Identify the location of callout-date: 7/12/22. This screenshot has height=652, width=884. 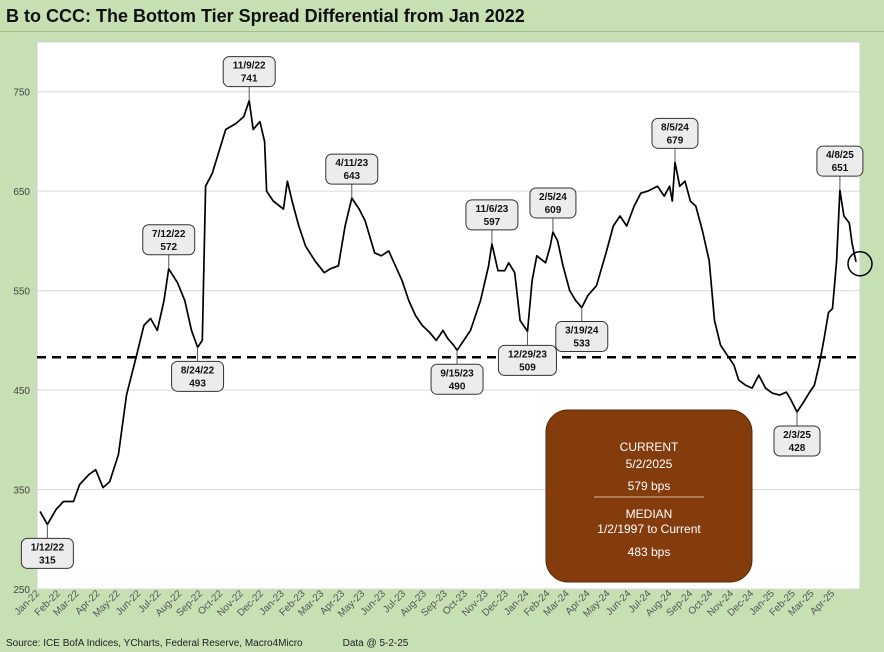
(169, 234).